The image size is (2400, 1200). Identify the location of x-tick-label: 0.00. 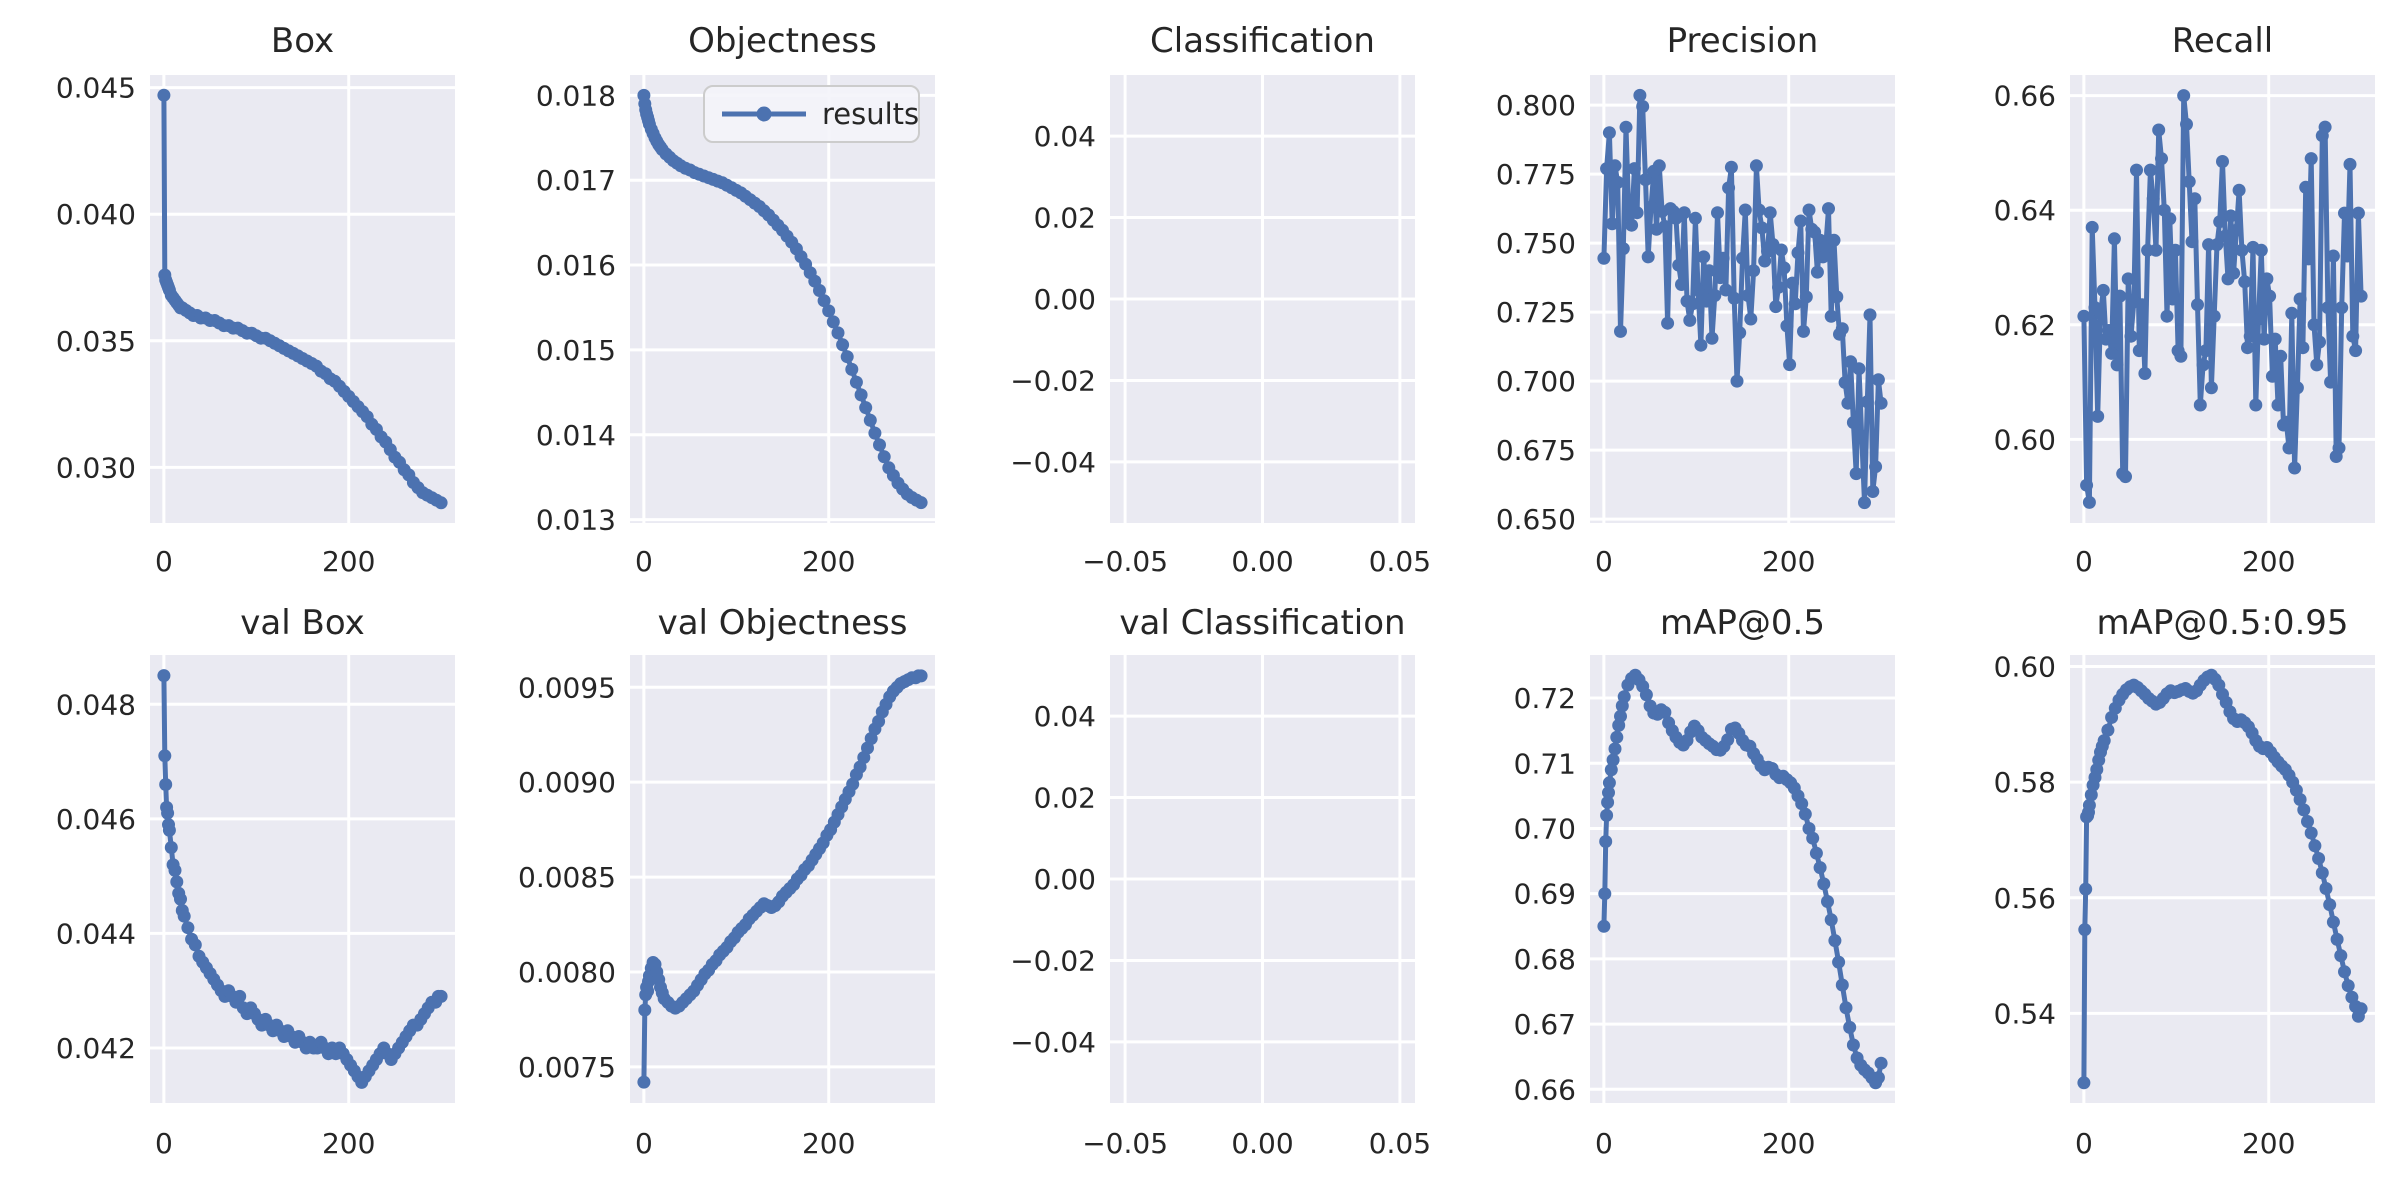
(1262, 561).